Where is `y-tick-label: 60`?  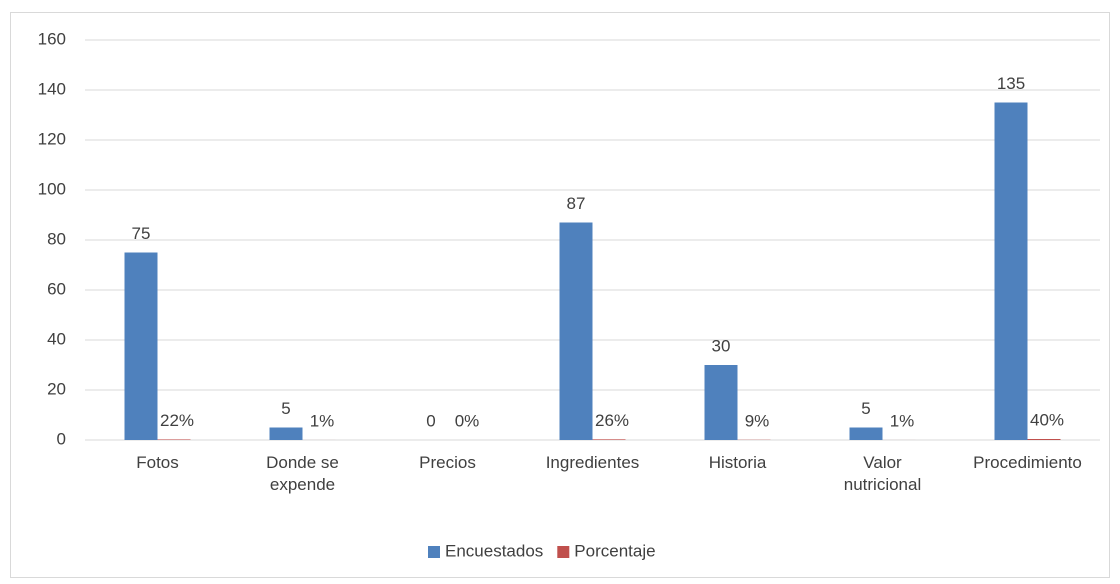
y-tick-label: 60 is located at coordinates (56, 288).